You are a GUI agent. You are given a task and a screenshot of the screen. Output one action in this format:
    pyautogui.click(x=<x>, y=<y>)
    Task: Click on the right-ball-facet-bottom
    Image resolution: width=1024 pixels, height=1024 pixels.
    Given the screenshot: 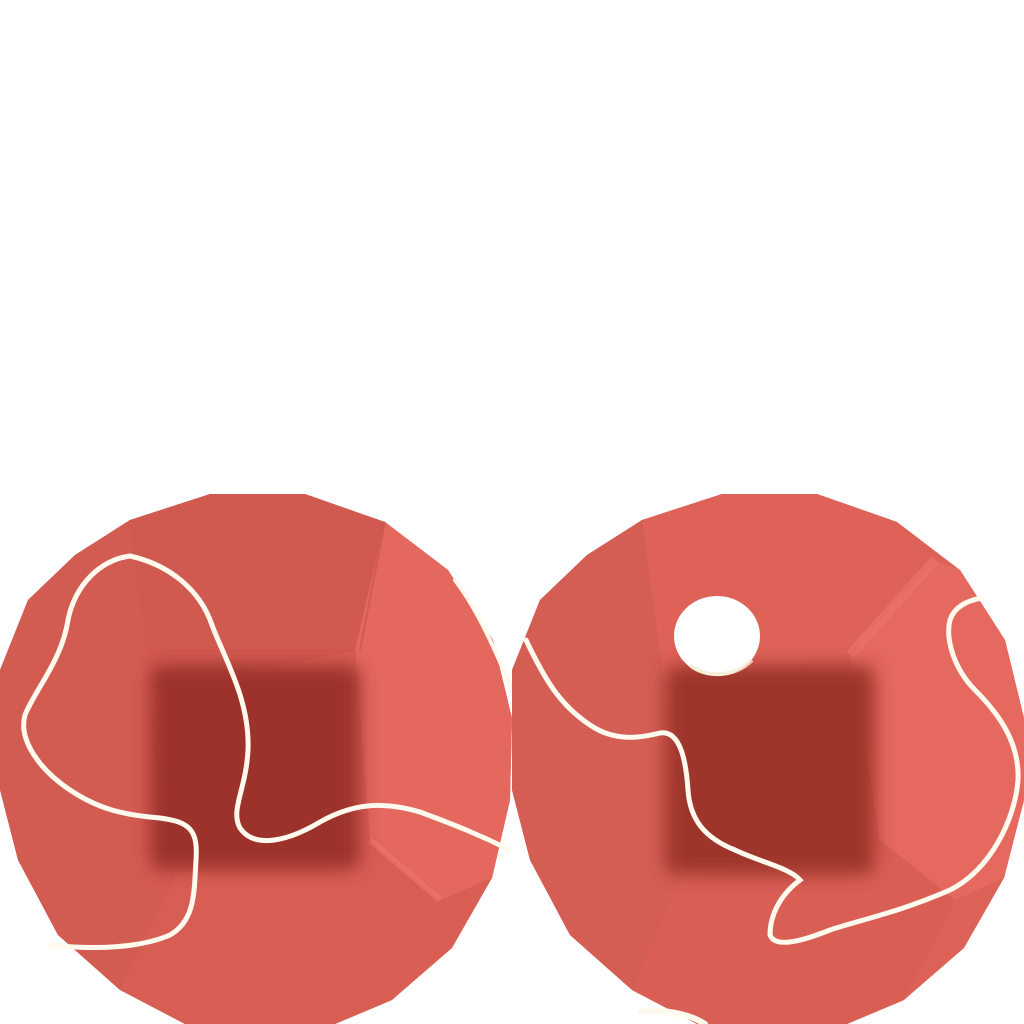 What is the action you would take?
    pyautogui.click(x=793, y=932)
    